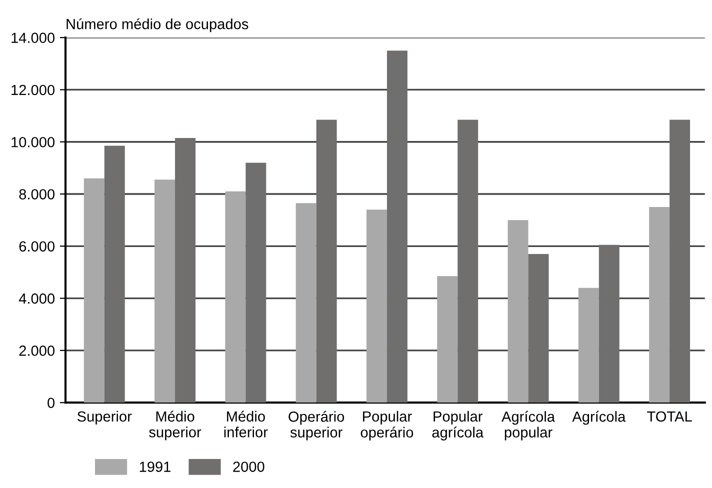  I want to click on x-tick-label: Médio superior, so click(175, 425).